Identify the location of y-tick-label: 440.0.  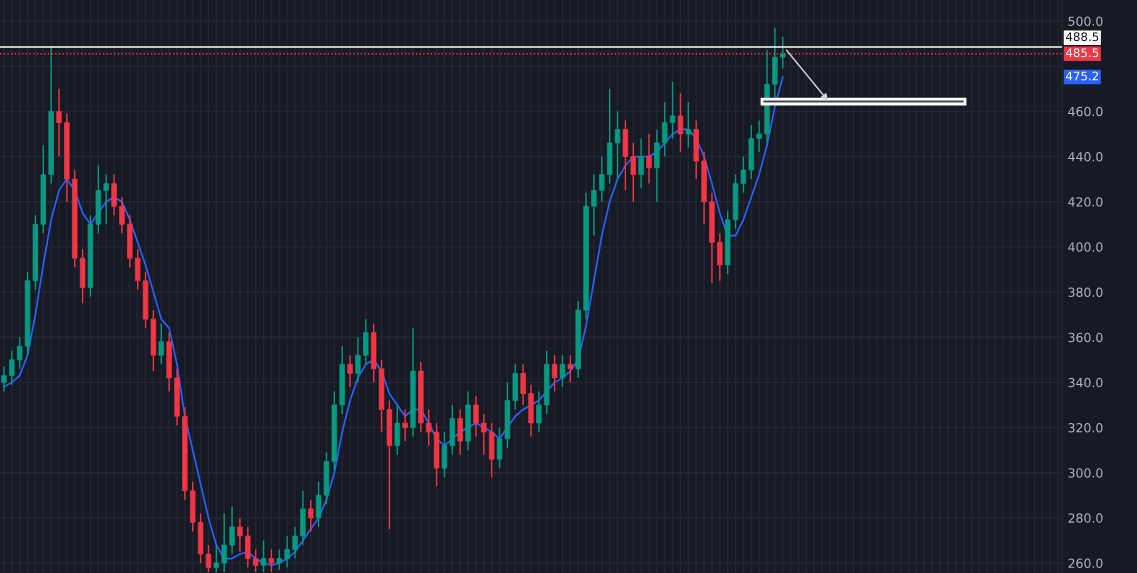
(1085, 156).